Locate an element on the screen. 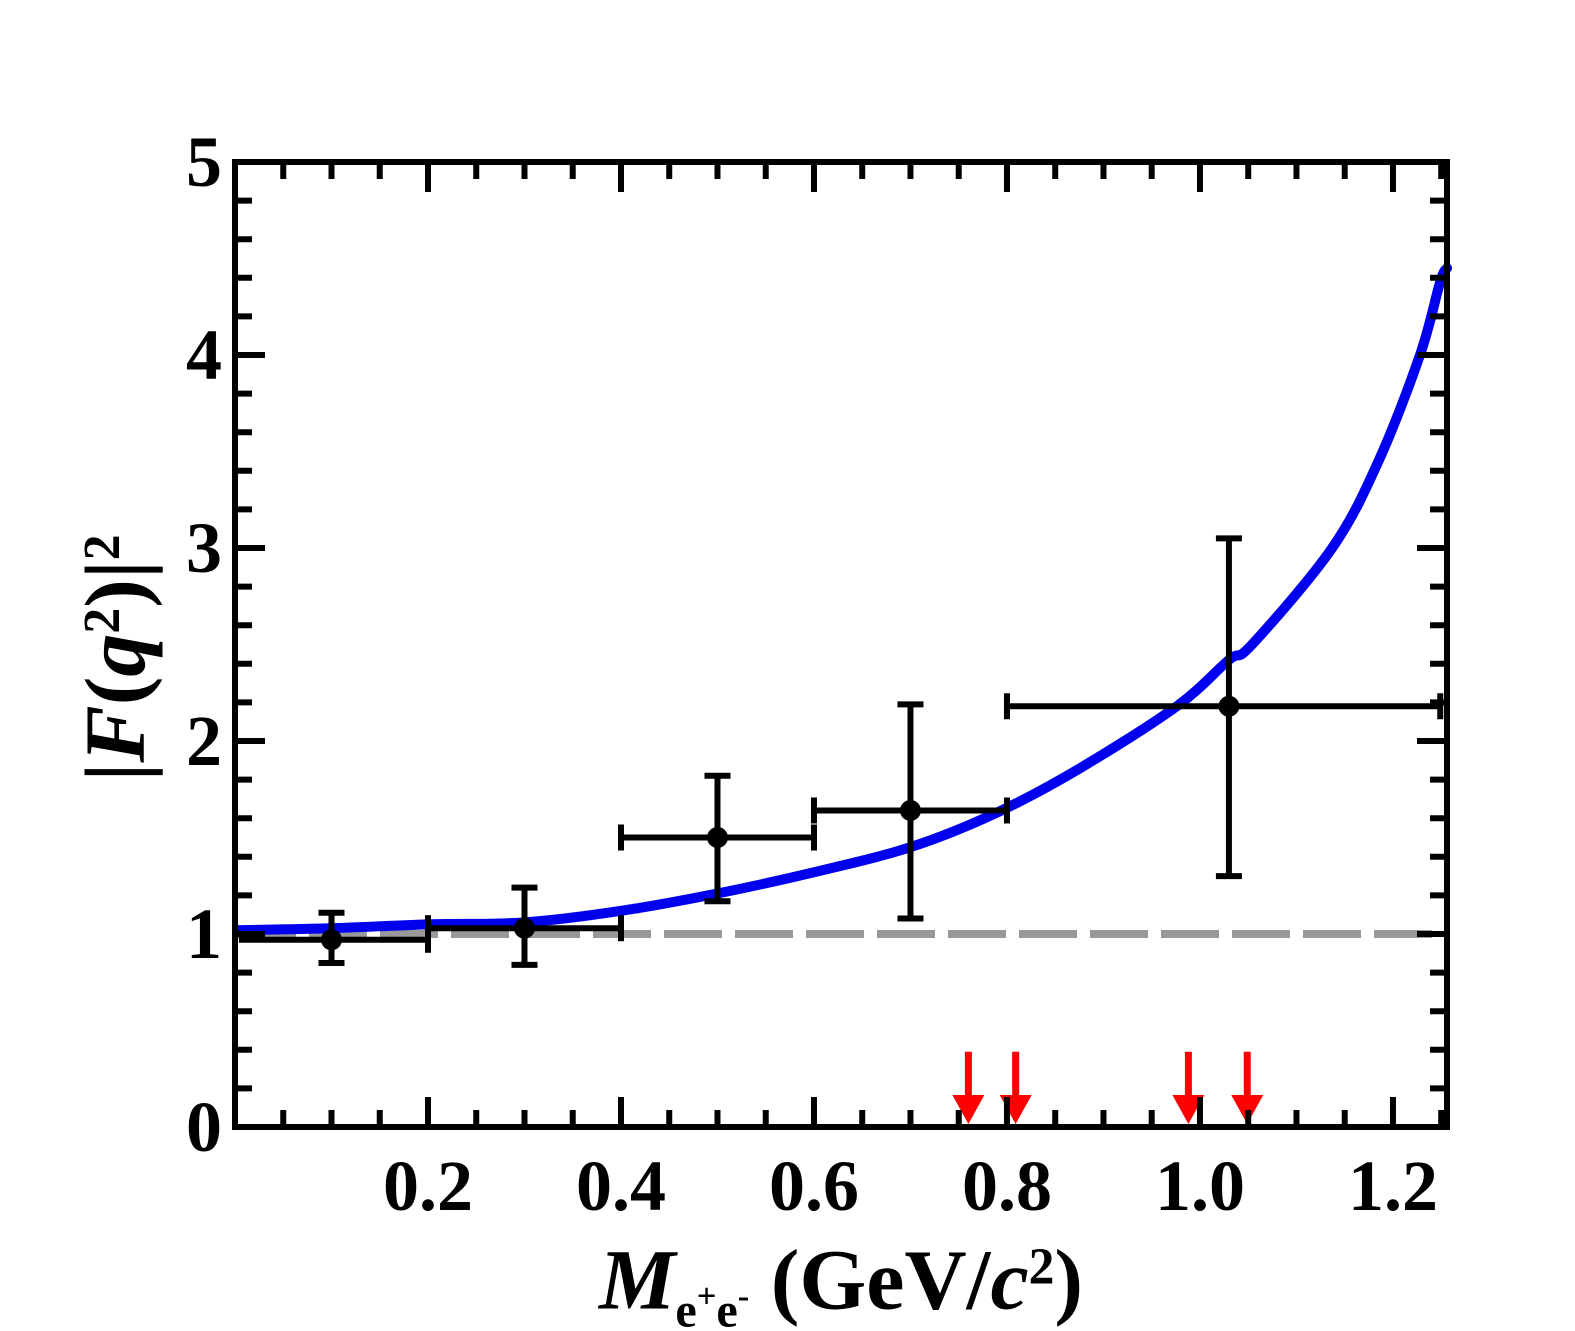  y-tick-label: 0 is located at coordinates (204, 1127).